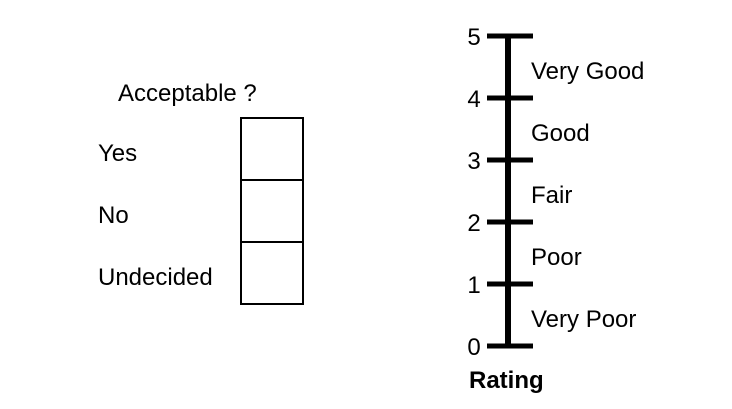 The width and height of the screenshot is (732, 409). Describe the element at coordinates (272, 149) in the screenshot. I see `checkbox-yes` at that location.